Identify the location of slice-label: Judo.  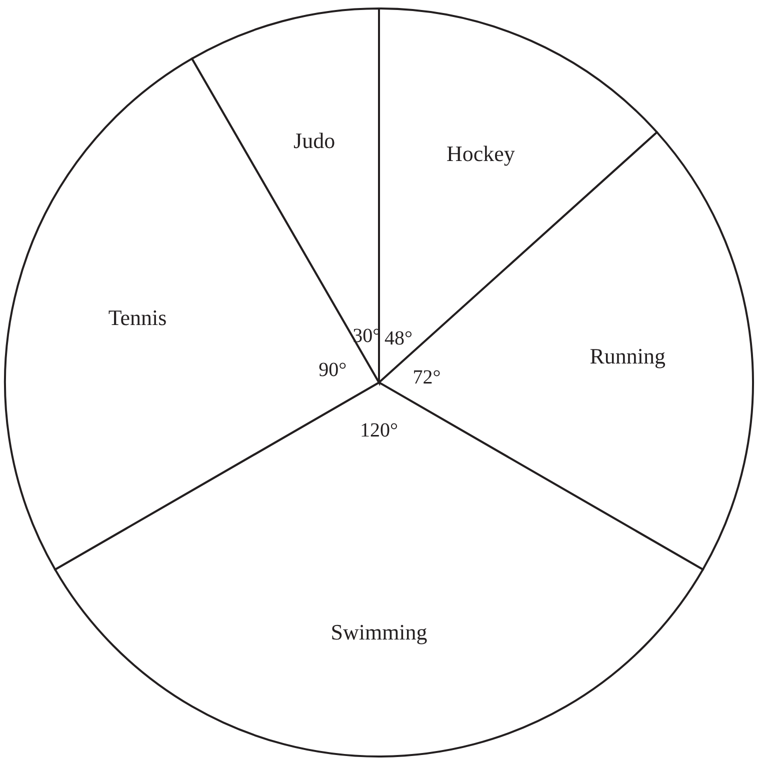
(315, 141).